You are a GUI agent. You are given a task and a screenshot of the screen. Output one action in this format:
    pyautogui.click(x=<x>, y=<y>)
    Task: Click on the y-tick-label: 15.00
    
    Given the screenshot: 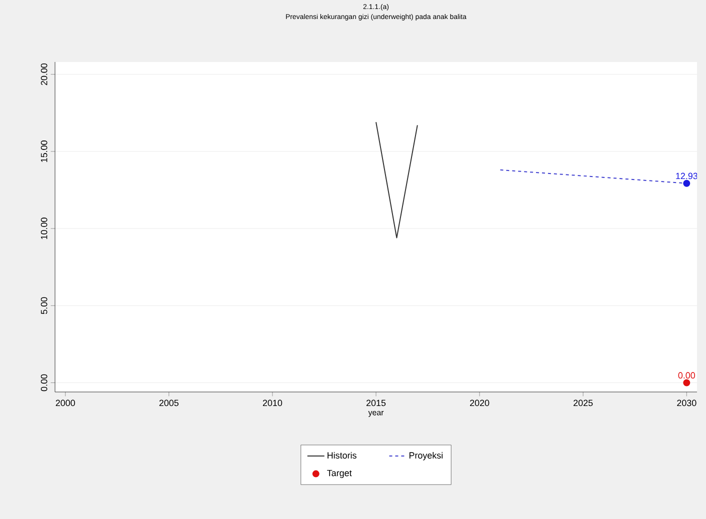 What is the action you would take?
    pyautogui.click(x=44, y=151)
    